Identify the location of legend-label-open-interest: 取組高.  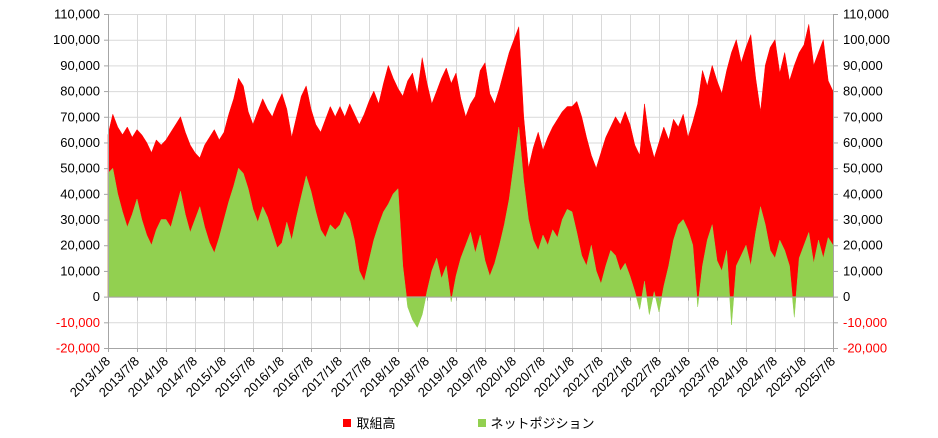
(376, 423).